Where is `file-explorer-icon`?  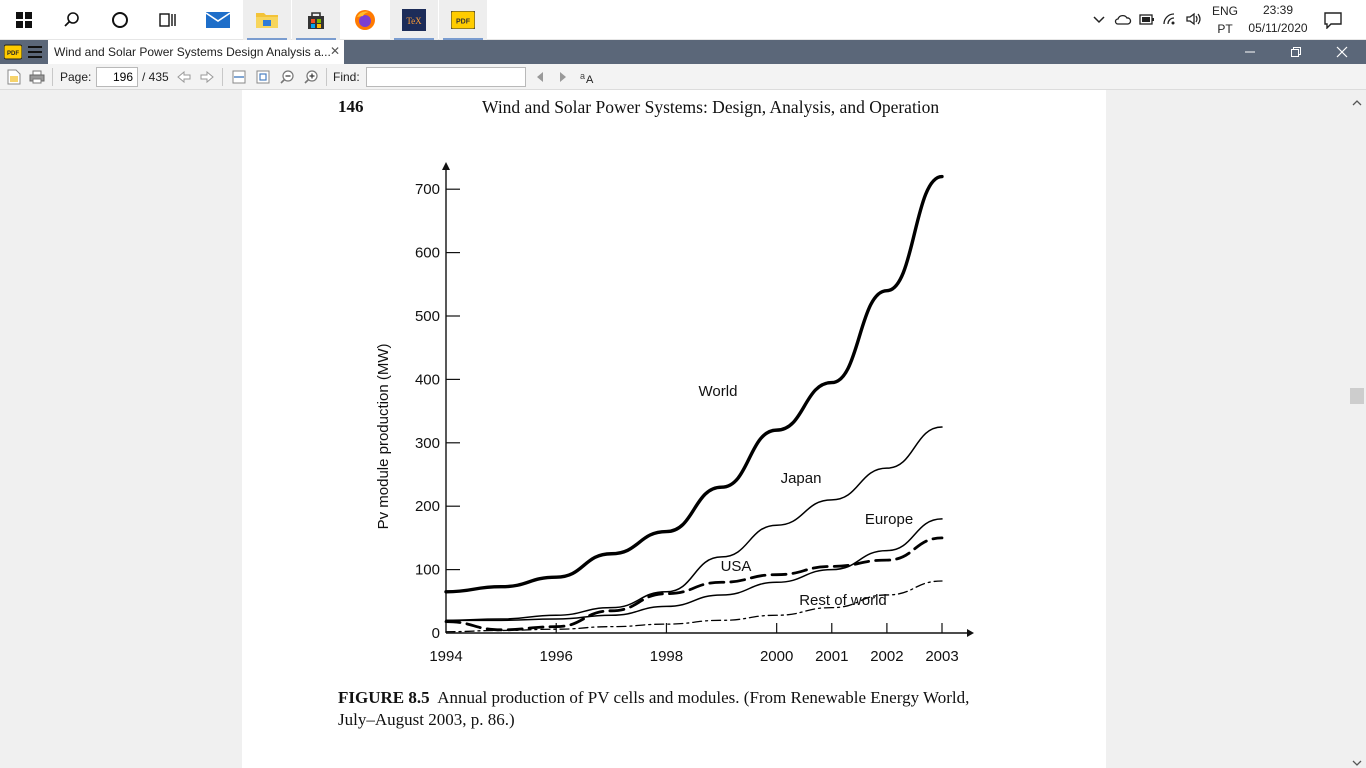 file-explorer-icon is located at coordinates (267, 20).